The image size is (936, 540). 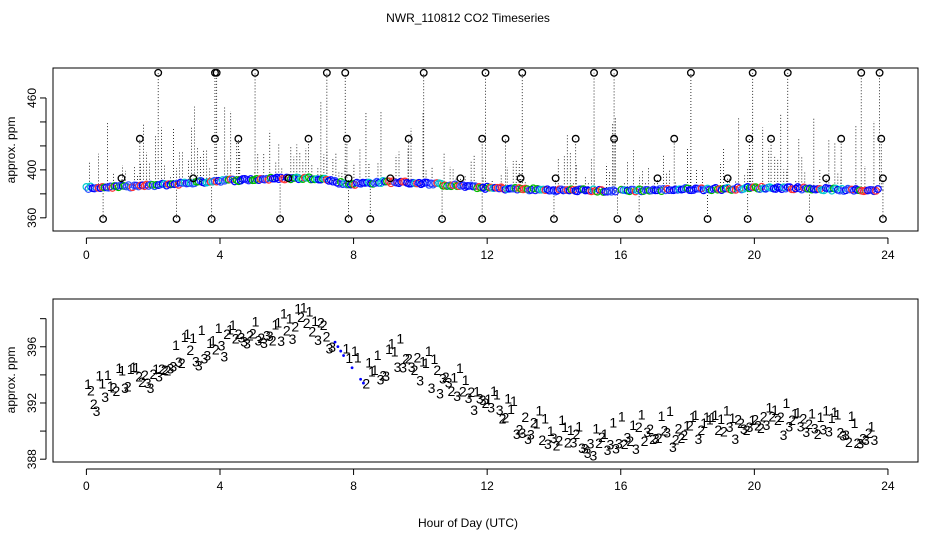 What do you see at coordinates (489, 249) in the screenshot?
I see `x-axis-top: 0 4 8 12 16 20 24` at bounding box center [489, 249].